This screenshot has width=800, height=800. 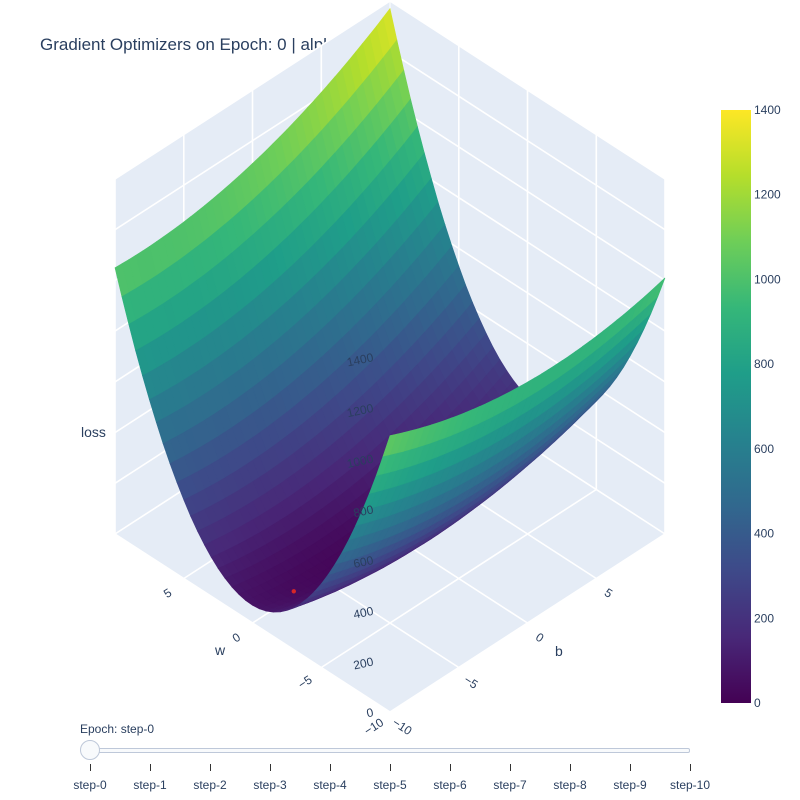 What do you see at coordinates (293, 591) in the screenshot?
I see `optimizer-marker` at bounding box center [293, 591].